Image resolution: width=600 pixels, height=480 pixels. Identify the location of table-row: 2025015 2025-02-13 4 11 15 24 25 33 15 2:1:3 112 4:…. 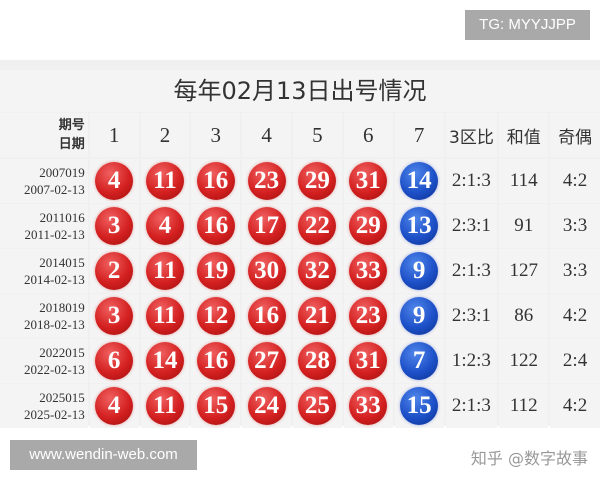
(300, 406).